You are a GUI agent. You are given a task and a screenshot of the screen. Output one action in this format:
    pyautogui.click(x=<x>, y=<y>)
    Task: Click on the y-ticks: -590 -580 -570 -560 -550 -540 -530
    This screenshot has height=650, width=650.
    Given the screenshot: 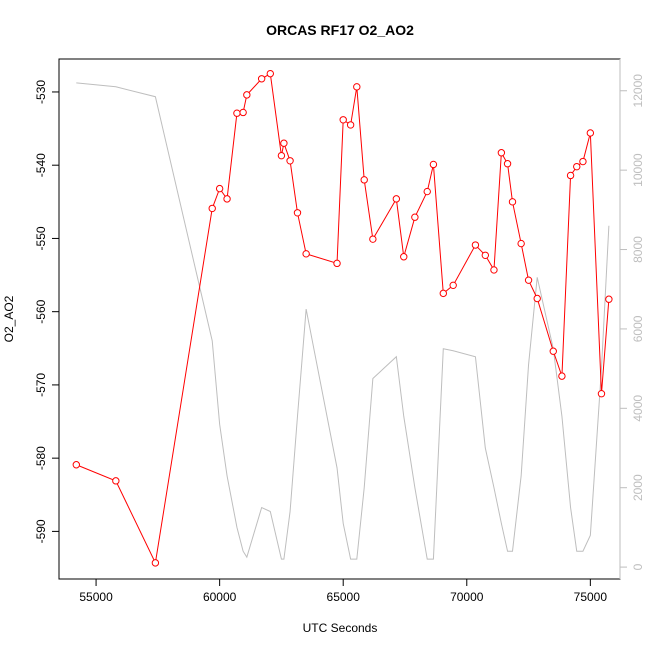 What is the action you would take?
    pyautogui.click(x=46, y=311)
    